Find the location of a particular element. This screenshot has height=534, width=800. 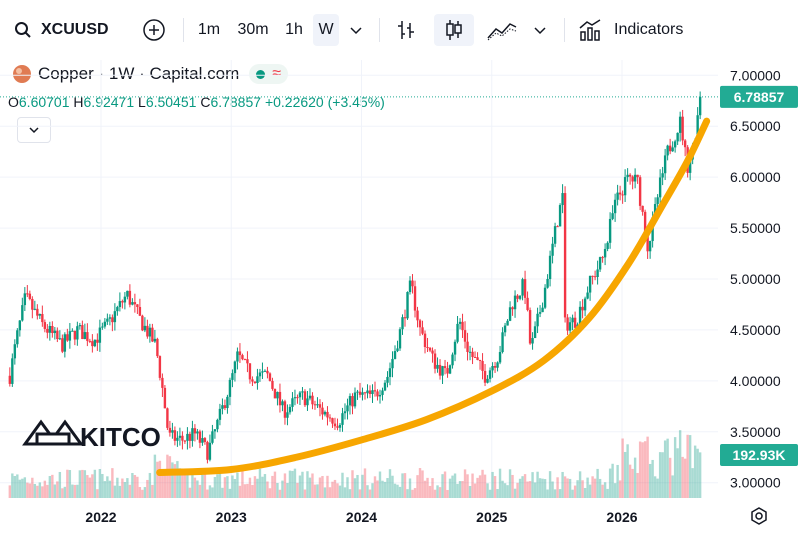

area-style-button is located at coordinates (502, 30).